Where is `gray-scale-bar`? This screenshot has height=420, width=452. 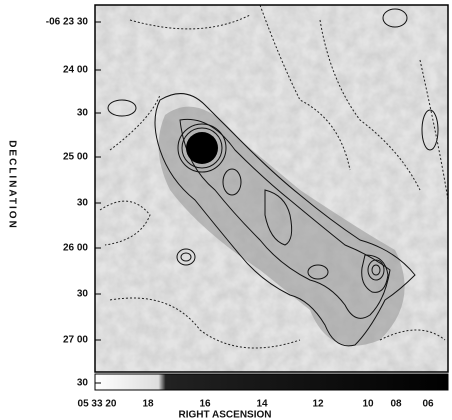
gray-scale-bar is located at coordinates (271, 382).